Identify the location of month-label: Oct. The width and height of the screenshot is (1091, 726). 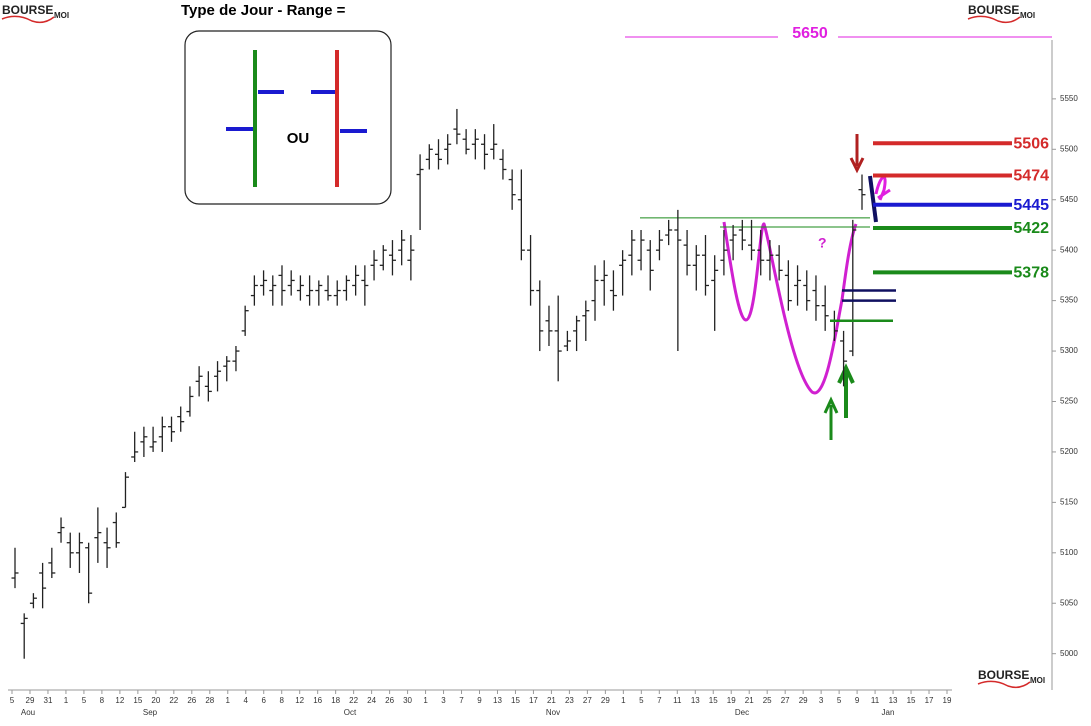
(350, 712).